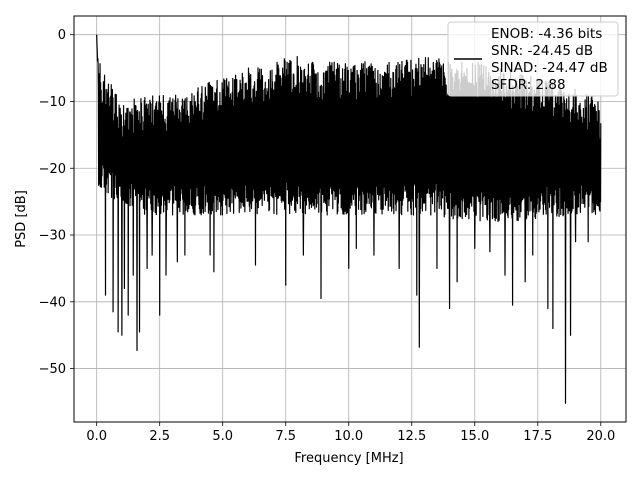 Image resolution: width=640 pixels, height=480 pixels. Describe the element at coordinates (528, 85) in the screenshot. I see `legend-entry-sfdr: SFDR: 2.88` at that location.